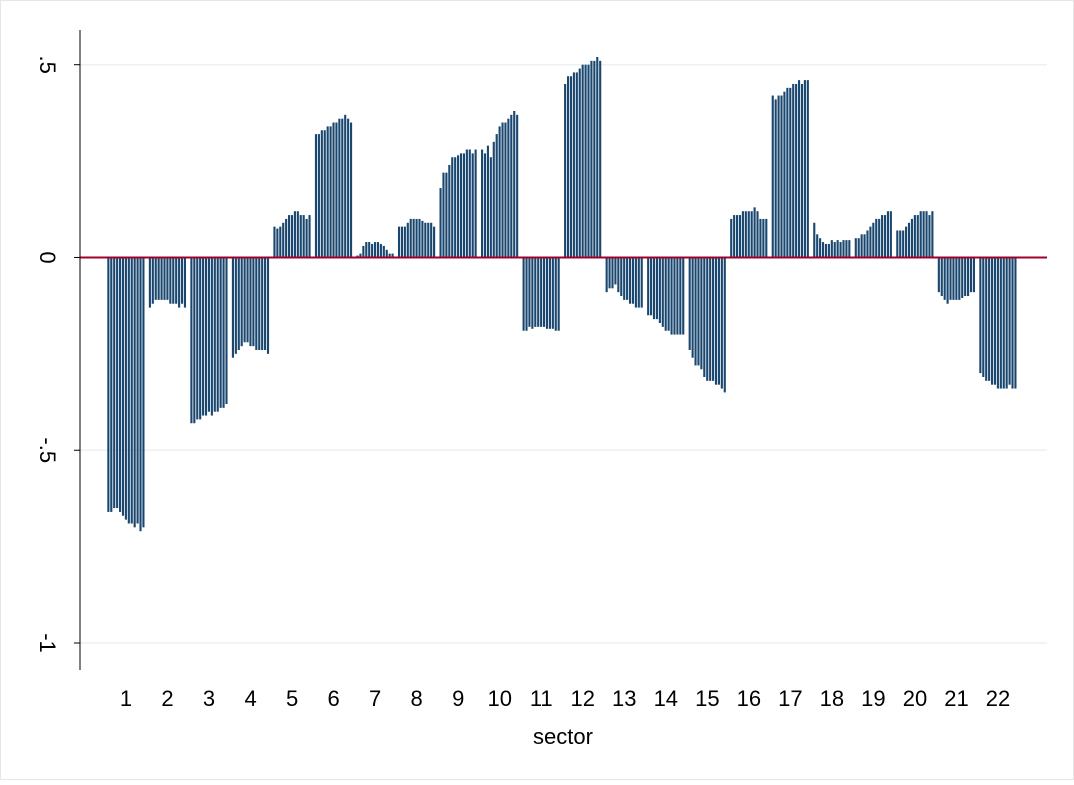  I want to click on y-tick-label: -.5, so click(47, 450).